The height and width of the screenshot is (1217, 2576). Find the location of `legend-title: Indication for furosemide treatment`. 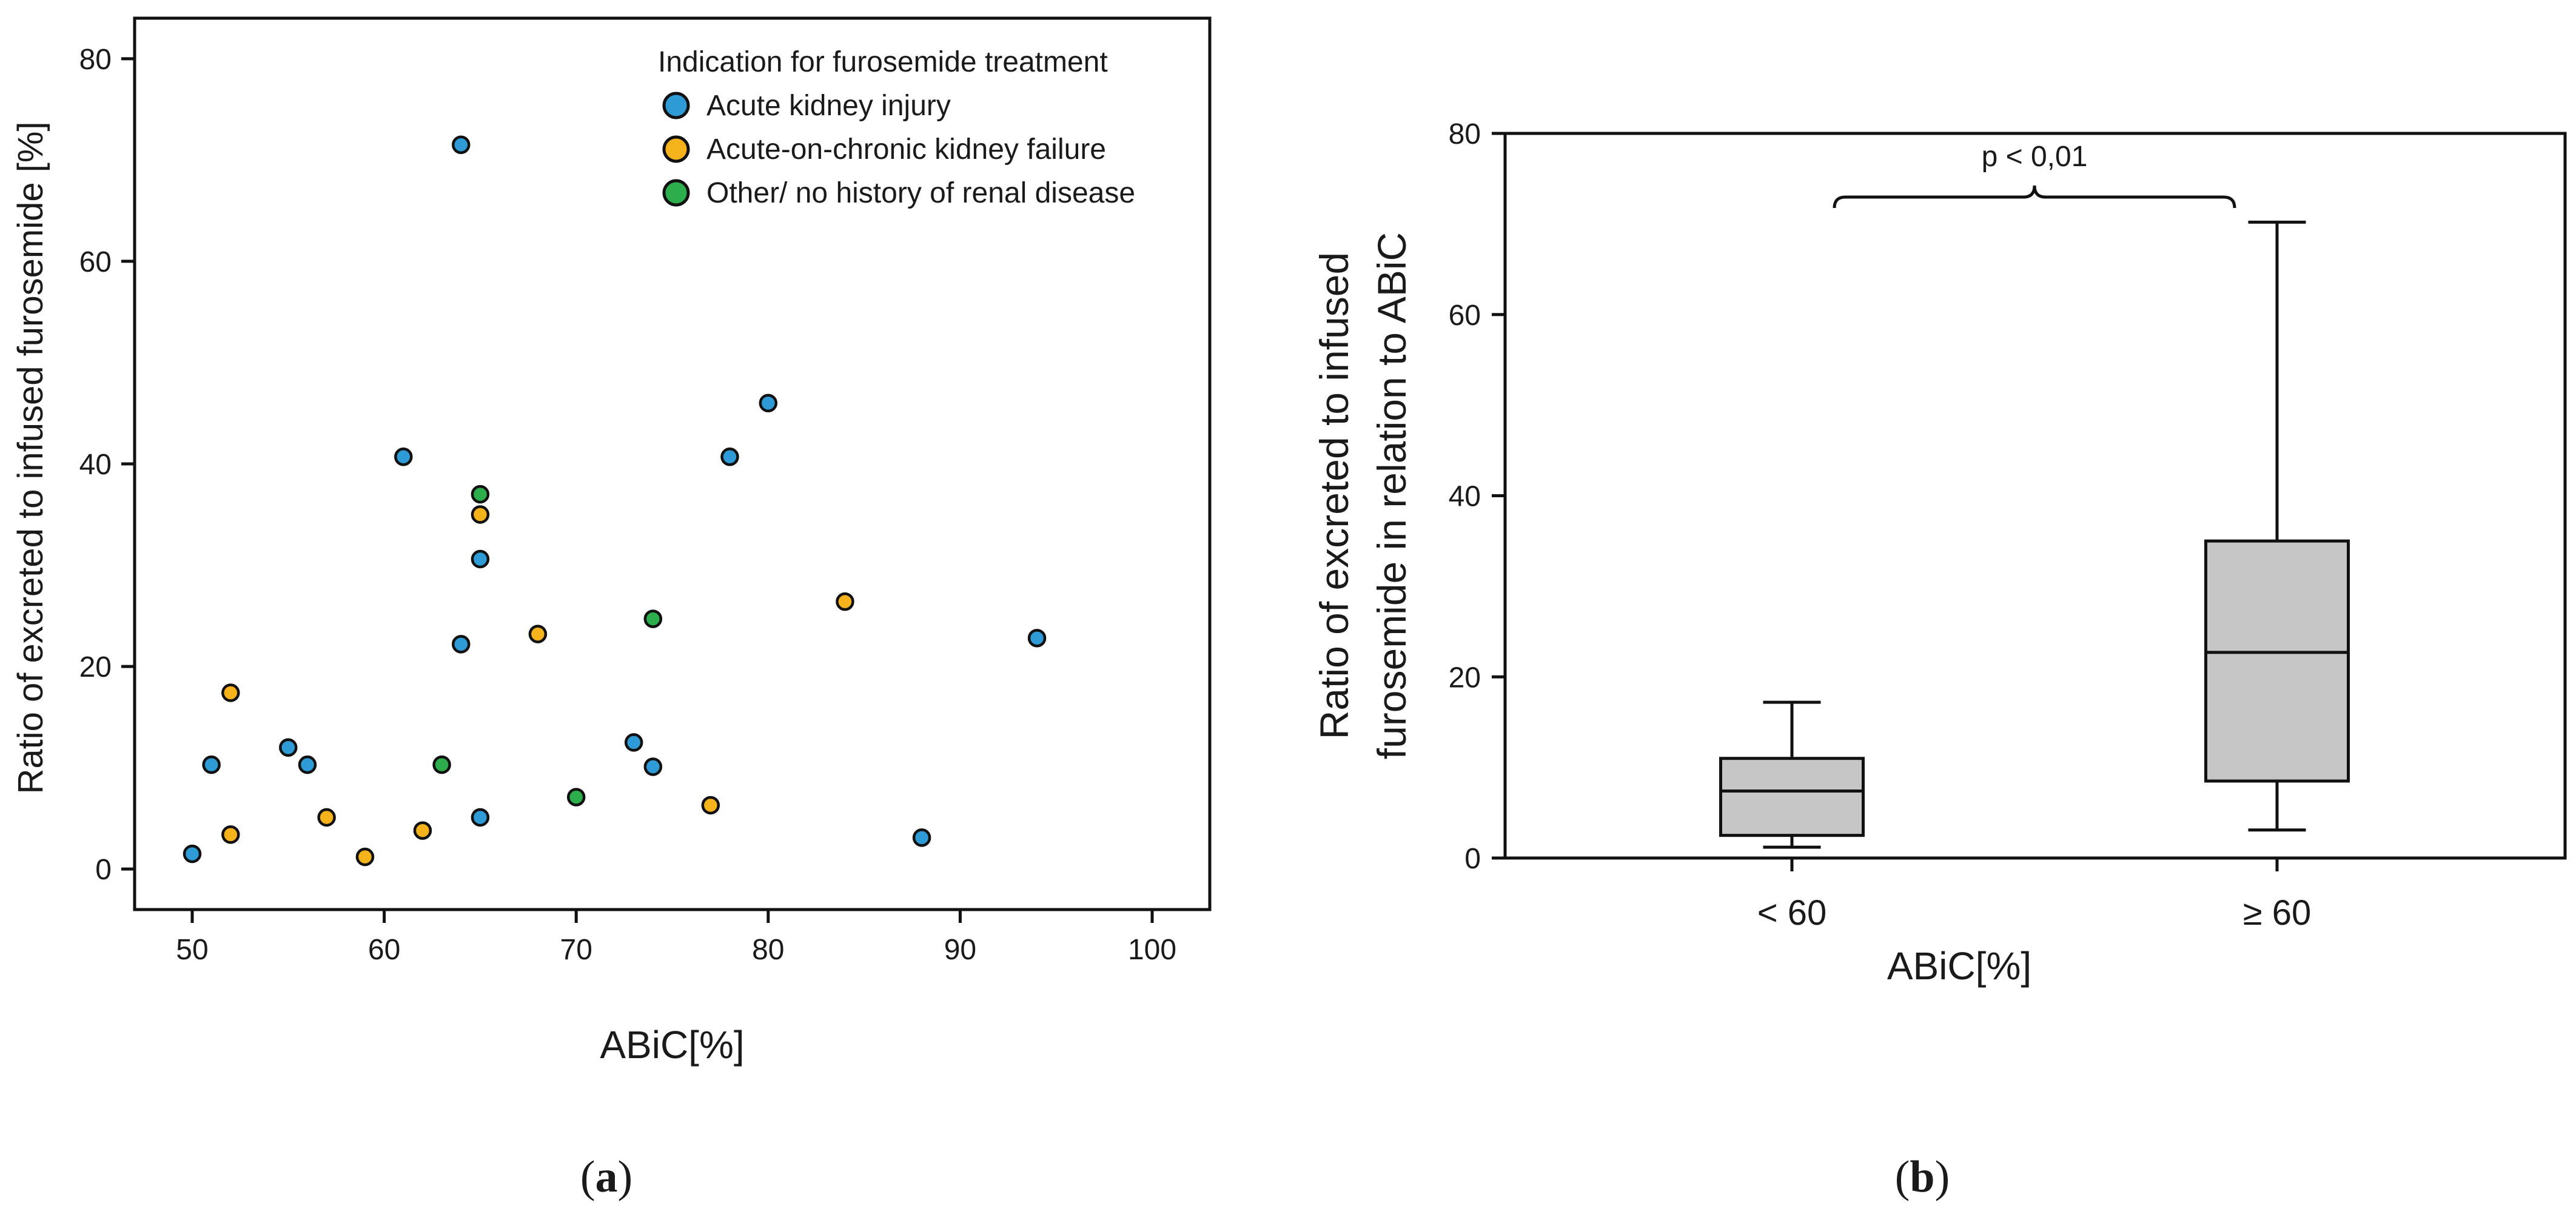

legend-title: Indication for furosemide treatment is located at coordinates (883, 62).